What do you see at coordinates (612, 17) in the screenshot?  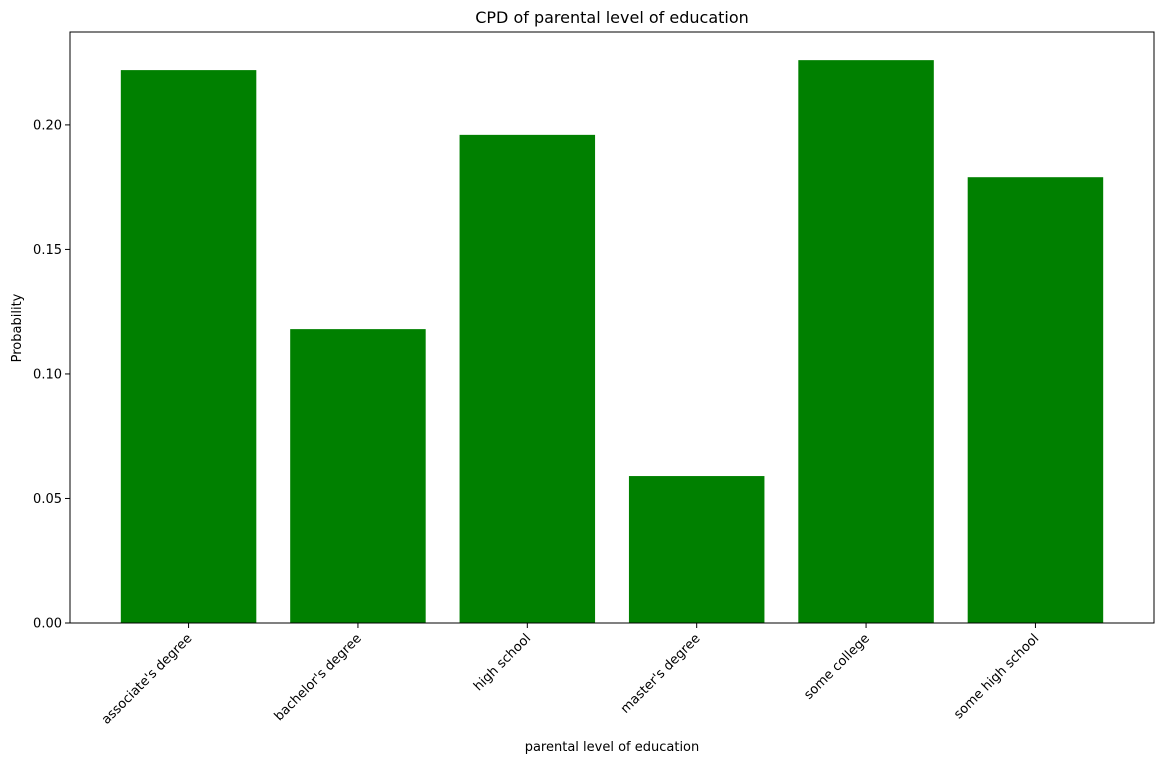 I see `chart-title: CPD of parental level of education` at bounding box center [612, 17].